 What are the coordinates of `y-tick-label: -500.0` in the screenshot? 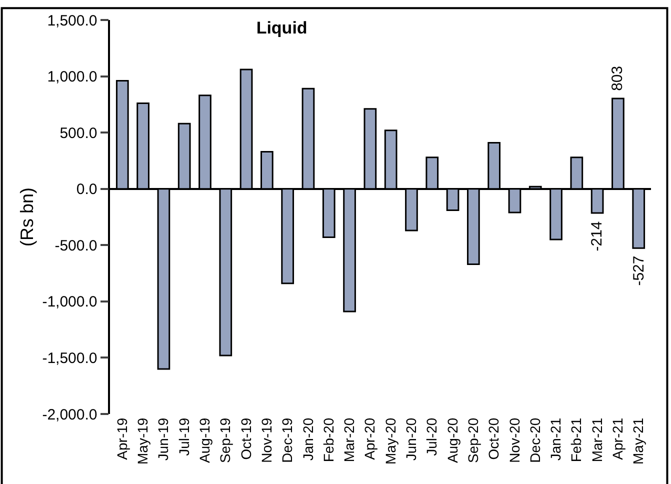 It's located at (76, 245).